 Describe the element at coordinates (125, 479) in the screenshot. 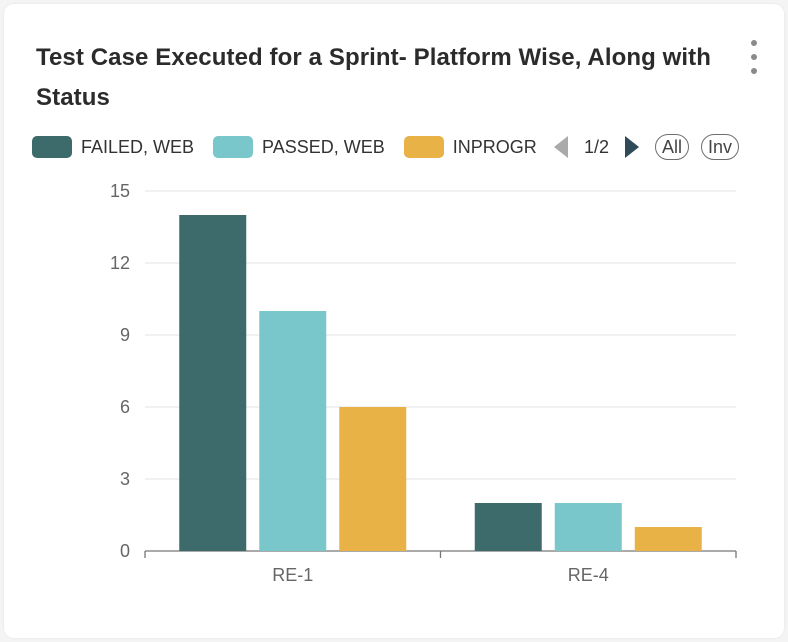

I see `y-tick-label: 3` at that location.